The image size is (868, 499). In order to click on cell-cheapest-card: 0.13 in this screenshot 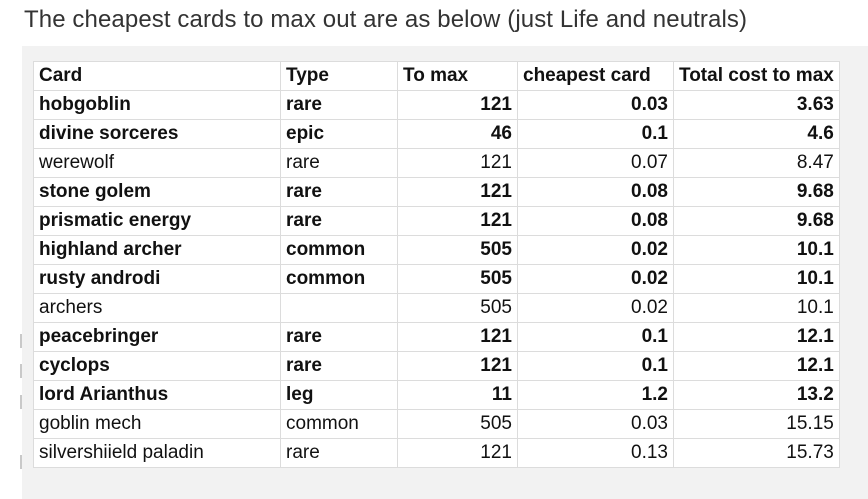, I will do `click(595, 453)`.